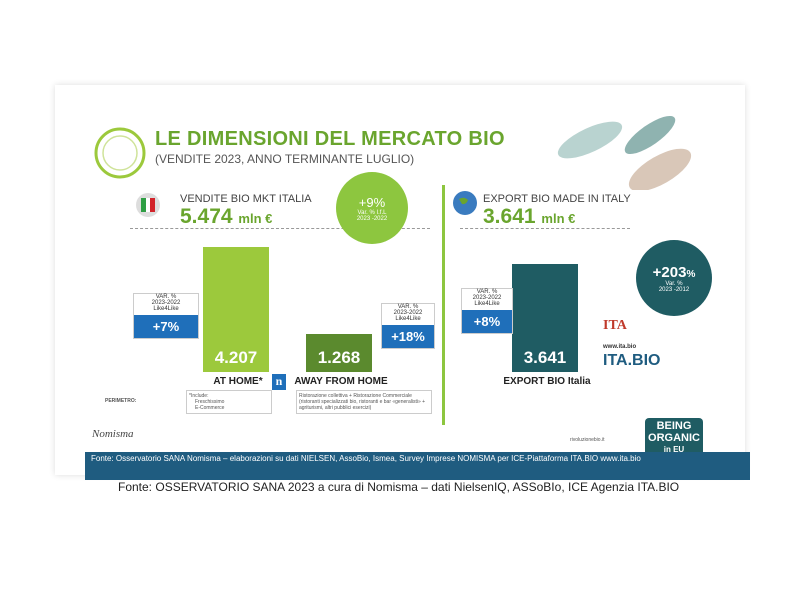 This screenshot has width=800, height=600. I want to click on italia-label: VENDITE BIO MKT ITALIA, so click(246, 199).